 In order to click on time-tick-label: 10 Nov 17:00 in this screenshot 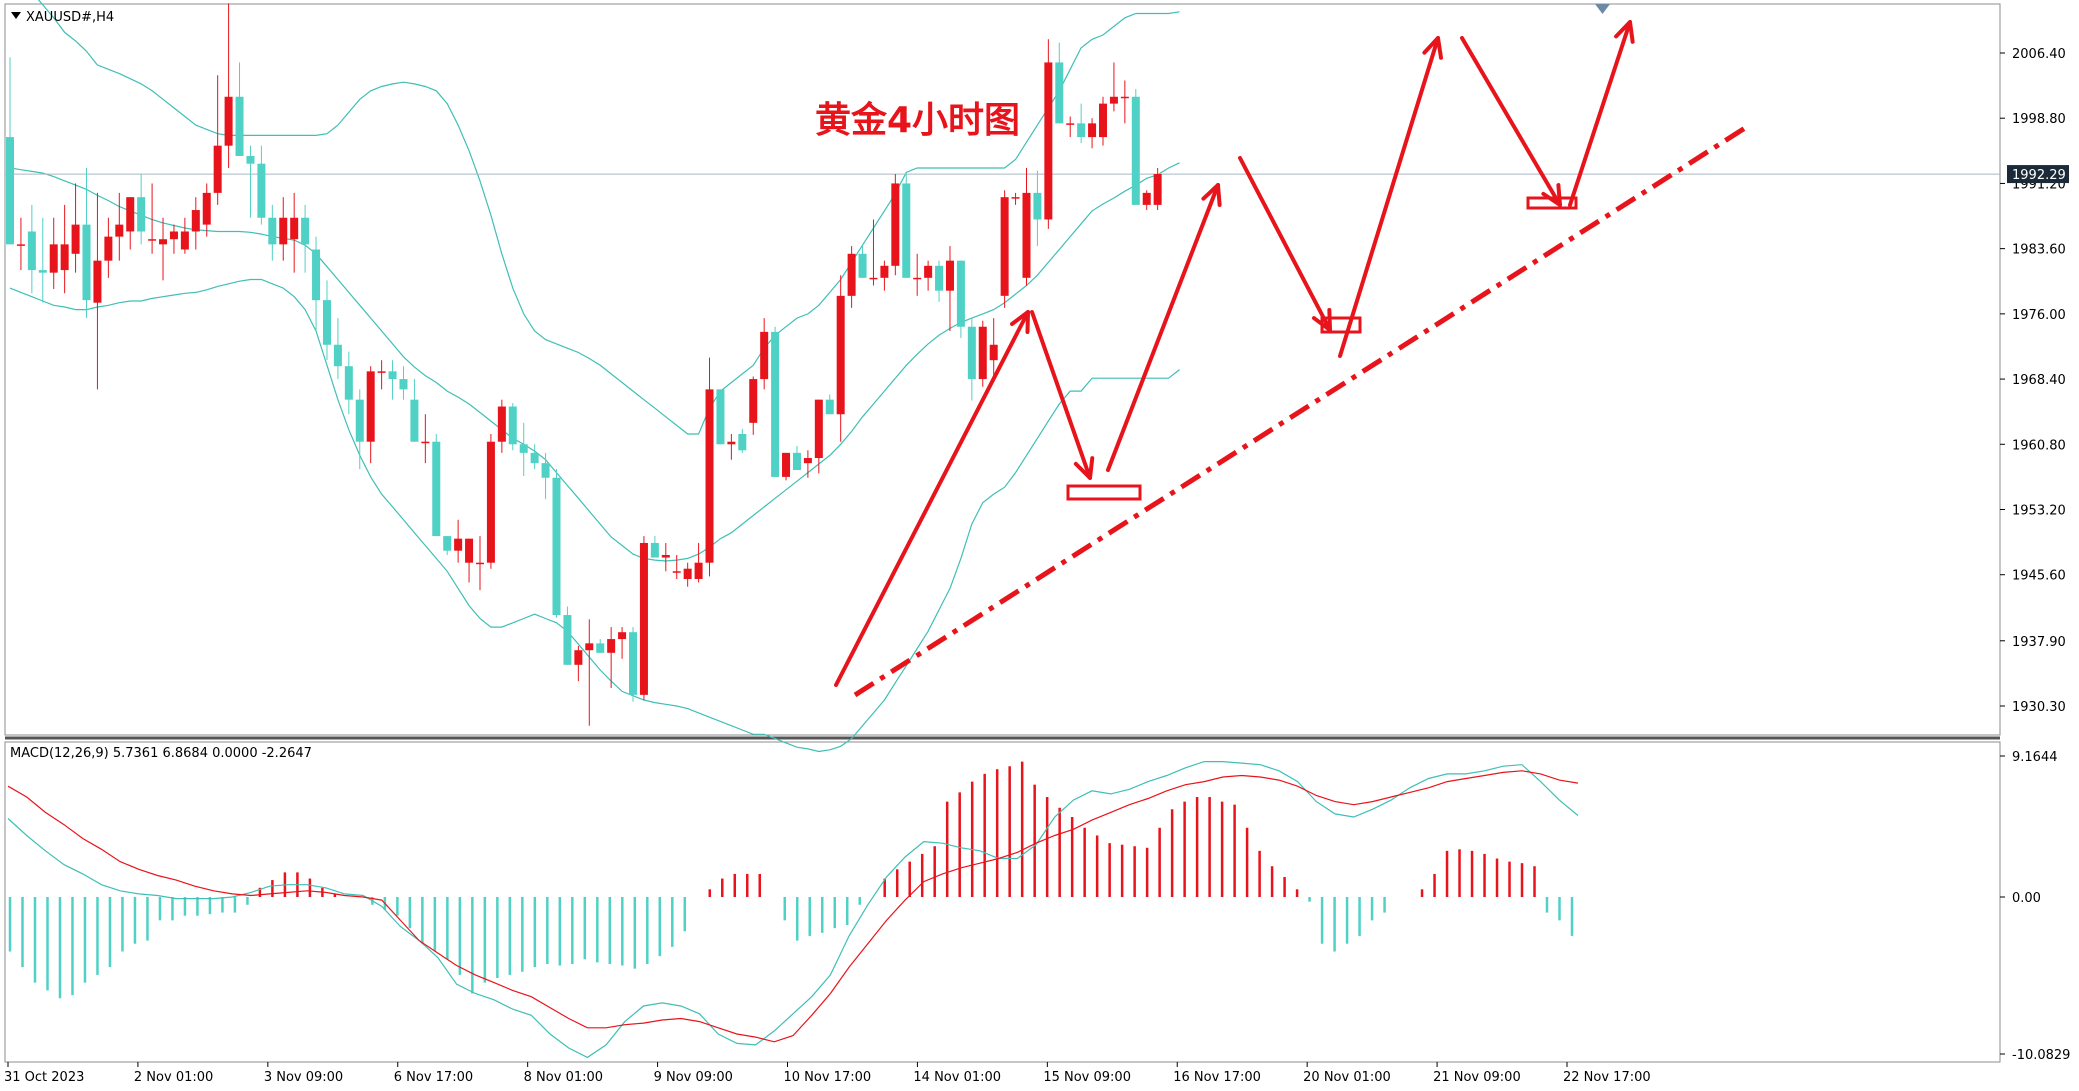, I will do `click(828, 1077)`.